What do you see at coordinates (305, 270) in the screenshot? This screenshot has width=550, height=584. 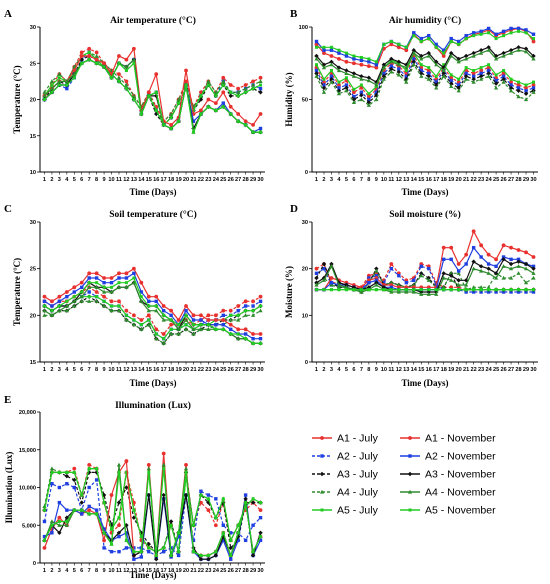 I see `y-tick-label: 20` at bounding box center [305, 270].